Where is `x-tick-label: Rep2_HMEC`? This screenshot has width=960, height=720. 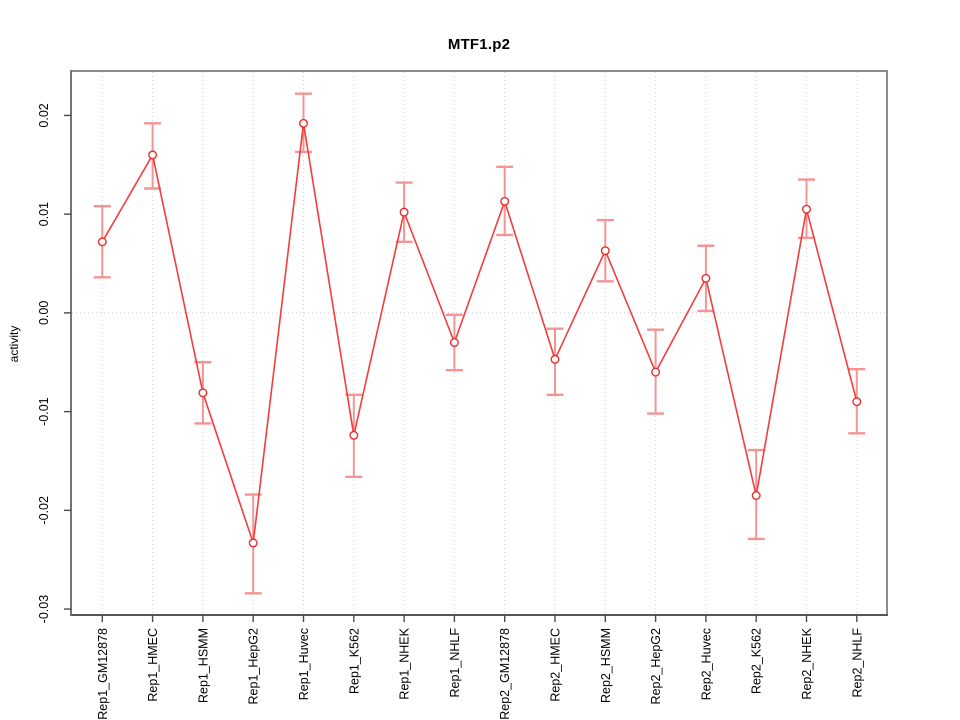
x-tick-label: Rep2_HMEC is located at coordinates (556, 665).